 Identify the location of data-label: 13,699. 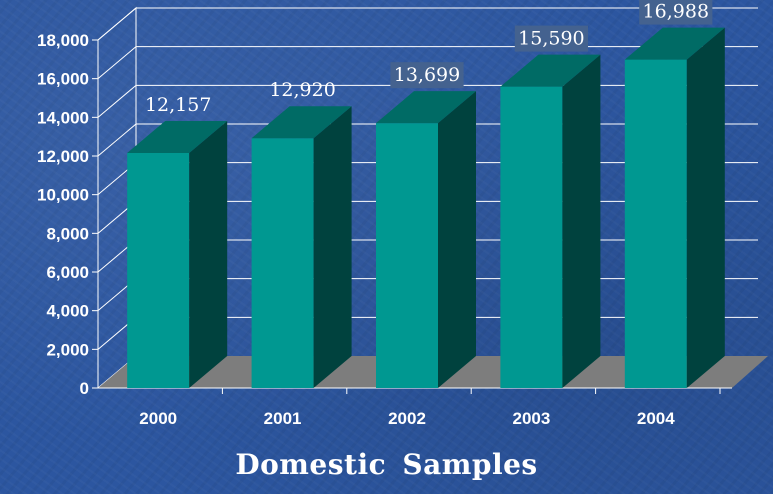
(427, 75).